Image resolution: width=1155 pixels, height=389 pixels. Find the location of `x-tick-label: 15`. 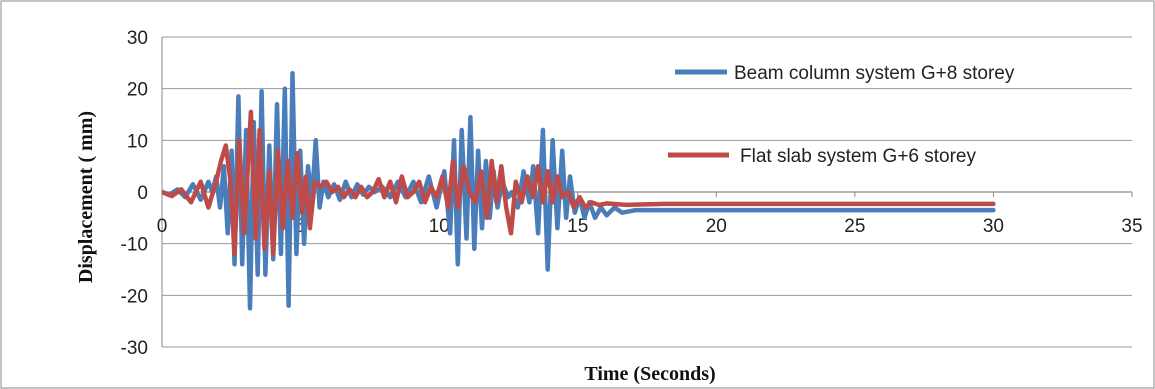

x-tick-label: 15 is located at coordinates (577, 226).